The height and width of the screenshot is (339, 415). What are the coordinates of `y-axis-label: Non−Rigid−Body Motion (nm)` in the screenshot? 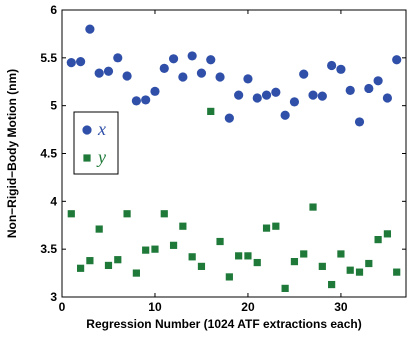 It's located at (12, 153).